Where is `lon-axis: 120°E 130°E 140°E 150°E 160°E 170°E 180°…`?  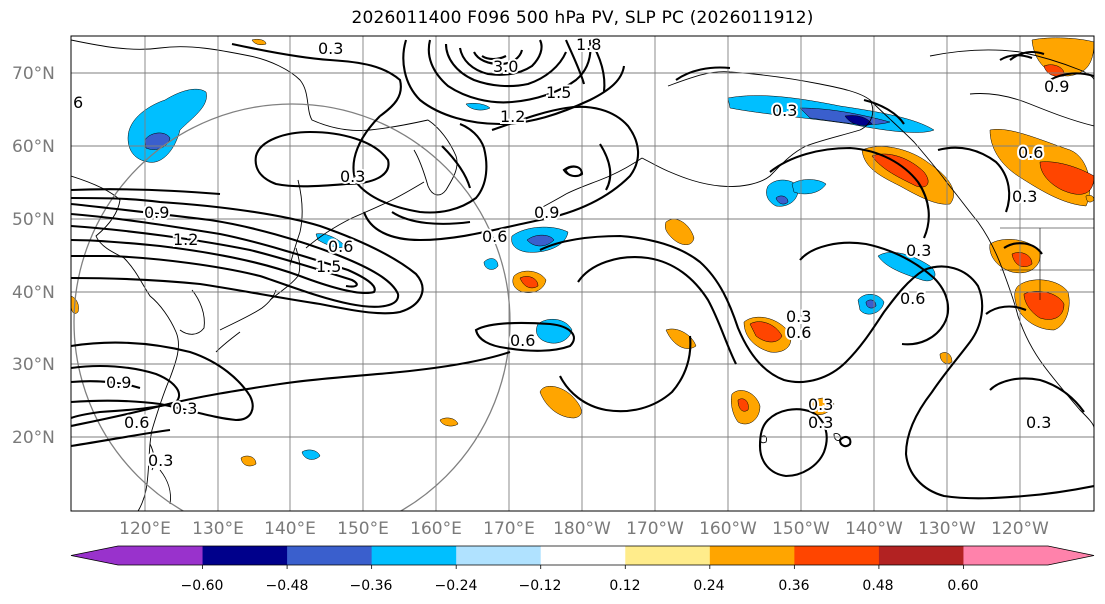
lon-axis: 120°E 130°E 140°E 150°E 160°E 170°E 180°… is located at coordinates (584, 529).